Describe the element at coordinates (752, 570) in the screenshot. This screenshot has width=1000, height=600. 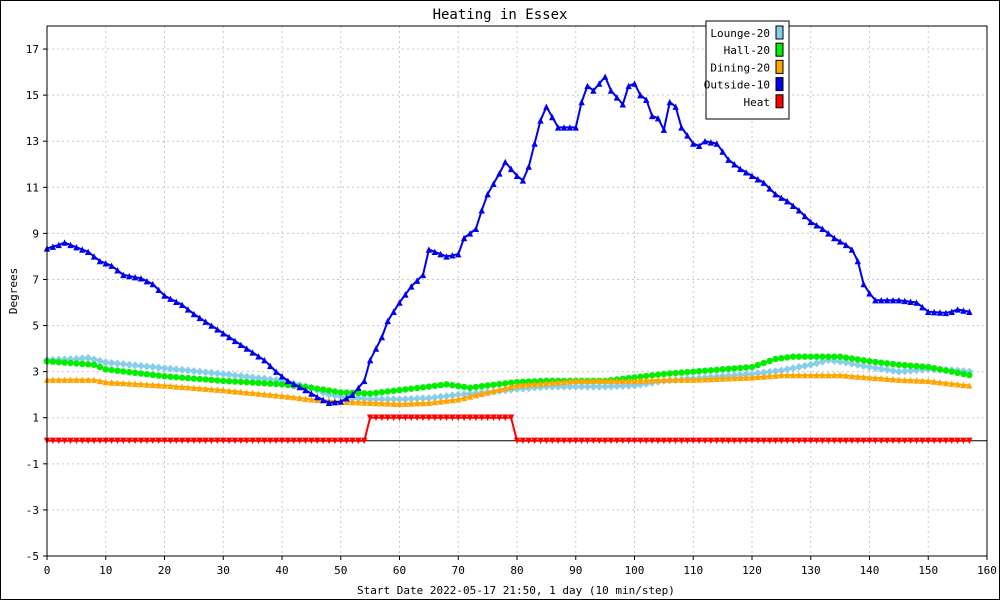
I see `x-tick-label: 120` at that location.